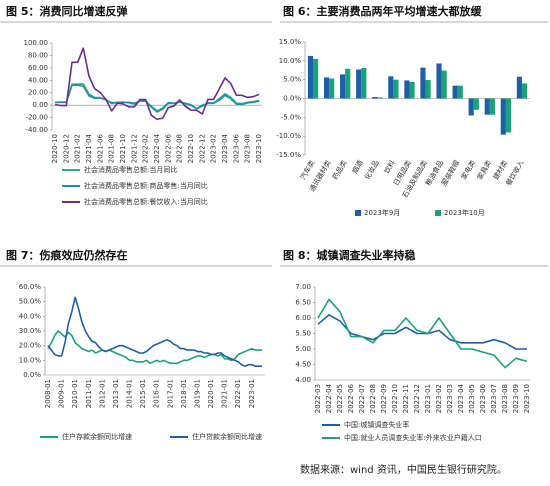 This screenshot has width=550, height=486. I want to click on x-tick-label: 2021-02, so click(78, 148).